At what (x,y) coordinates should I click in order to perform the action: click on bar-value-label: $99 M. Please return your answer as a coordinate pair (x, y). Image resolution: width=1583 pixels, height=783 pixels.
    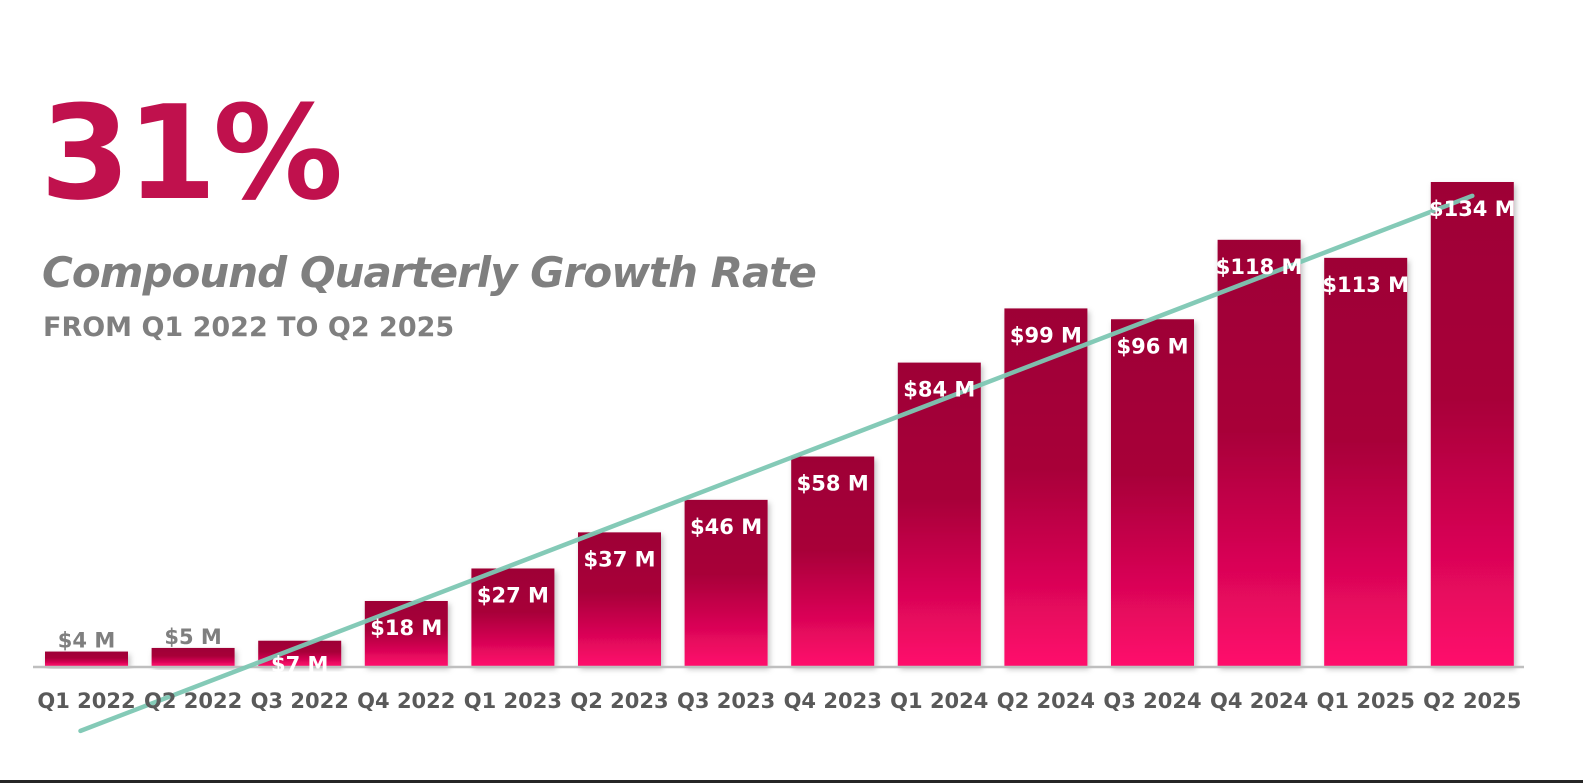
    Looking at the image, I should click on (1046, 335).